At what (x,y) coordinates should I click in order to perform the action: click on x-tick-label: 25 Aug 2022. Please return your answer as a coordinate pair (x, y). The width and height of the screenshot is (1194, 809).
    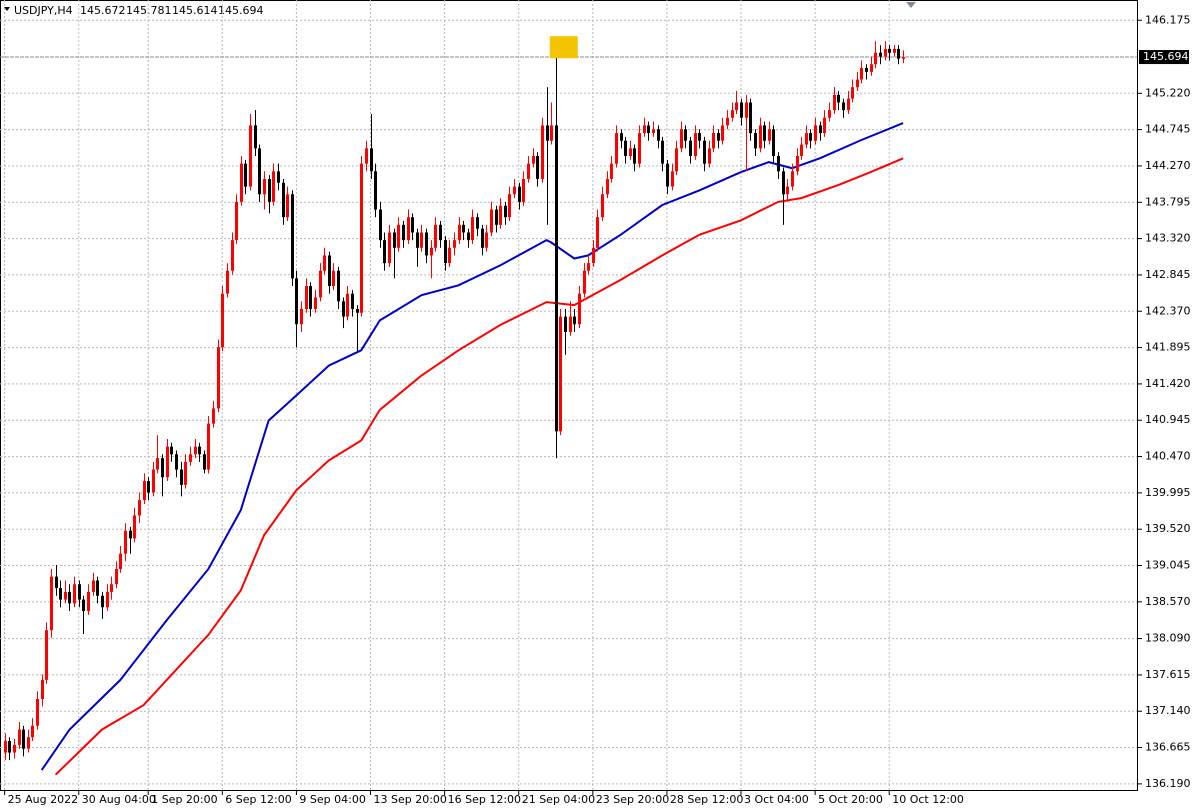
    Looking at the image, I should click on (43, 799).